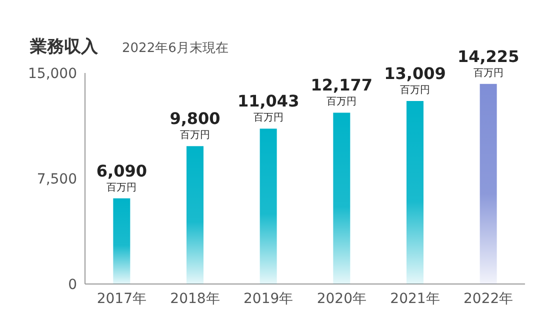  What do you see at coordinates (489, 299) in the screenshot?
I see `x-tick-label: 2022年` at bounding box center [489, 299].